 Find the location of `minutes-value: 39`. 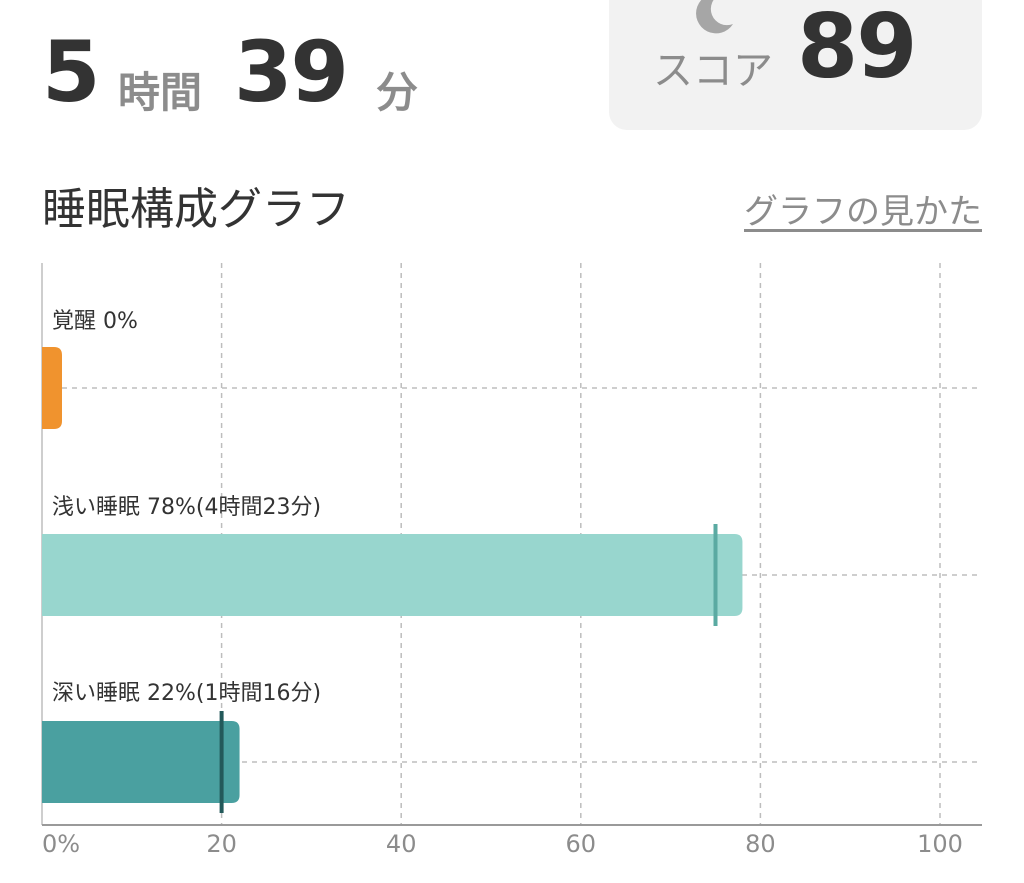

minutes-value: 39 is located at coordinates (291, 72).